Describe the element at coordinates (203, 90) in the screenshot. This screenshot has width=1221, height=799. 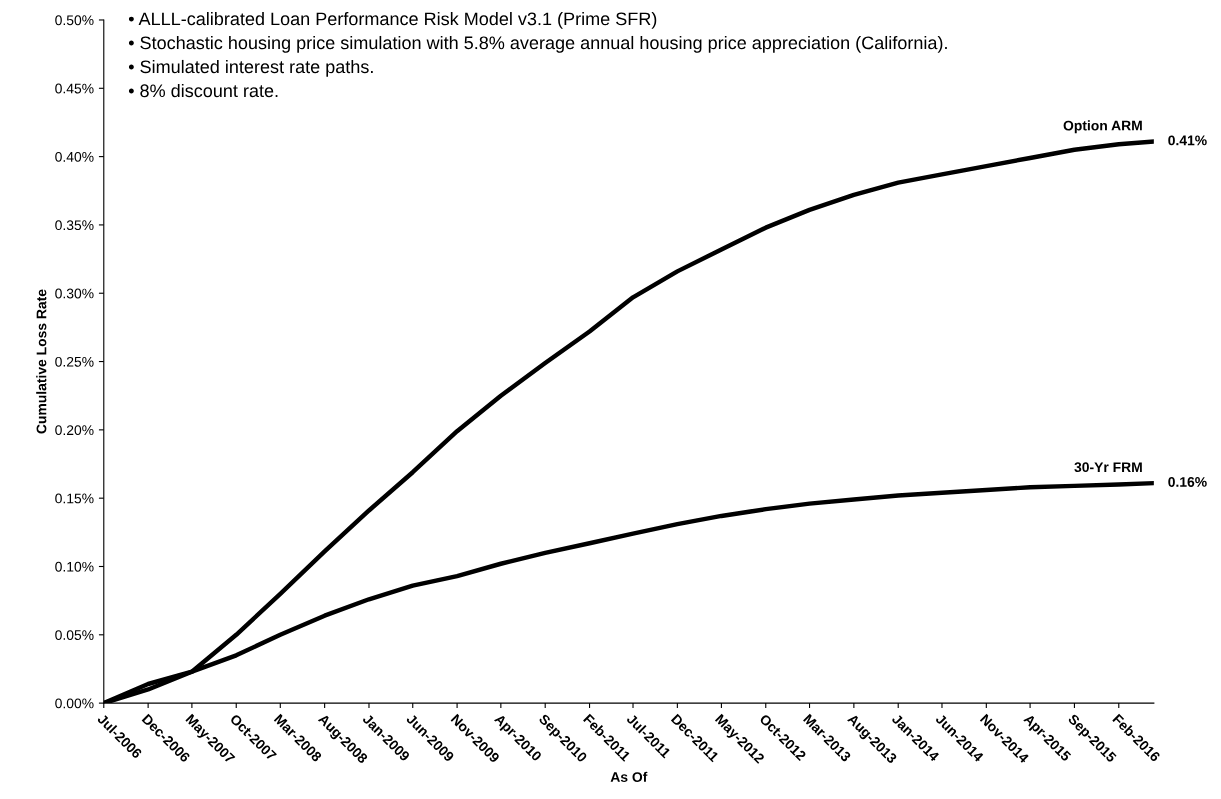
I see `annotation: • 8% discount rate.` at that location.